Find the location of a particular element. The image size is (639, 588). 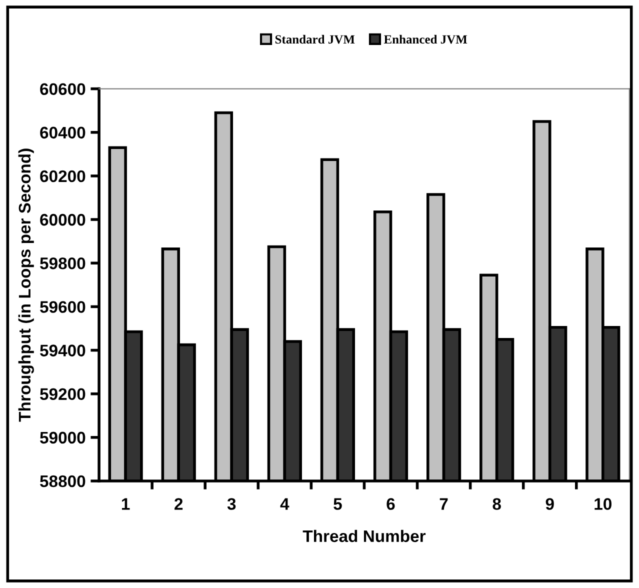

x-tick-label: 6 is located at coordinates (390, 504).